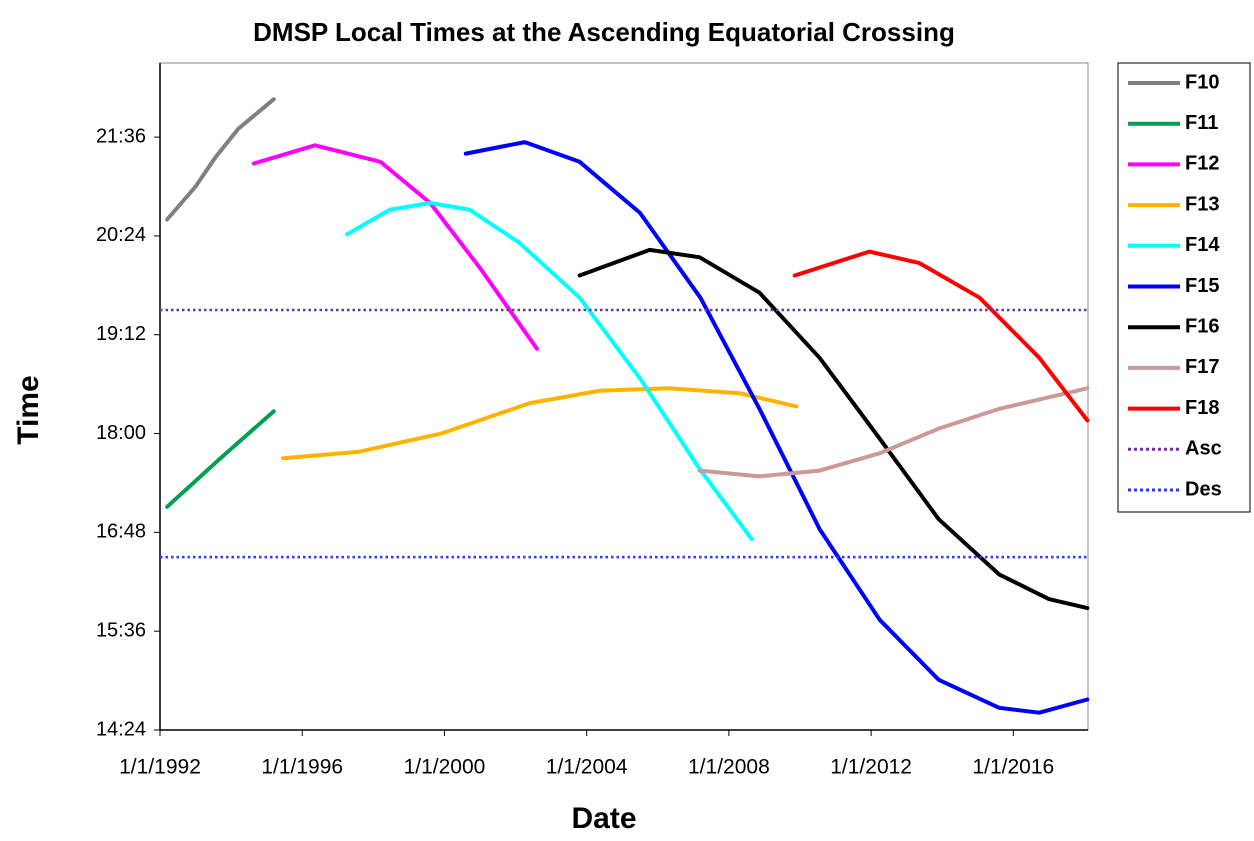 The height and width of the screenshot is (841, 1254). What do you see at coordinates (1202, 204) in the screenshot?
I see `legend-label: F13` at bounding box center [1202, 204].